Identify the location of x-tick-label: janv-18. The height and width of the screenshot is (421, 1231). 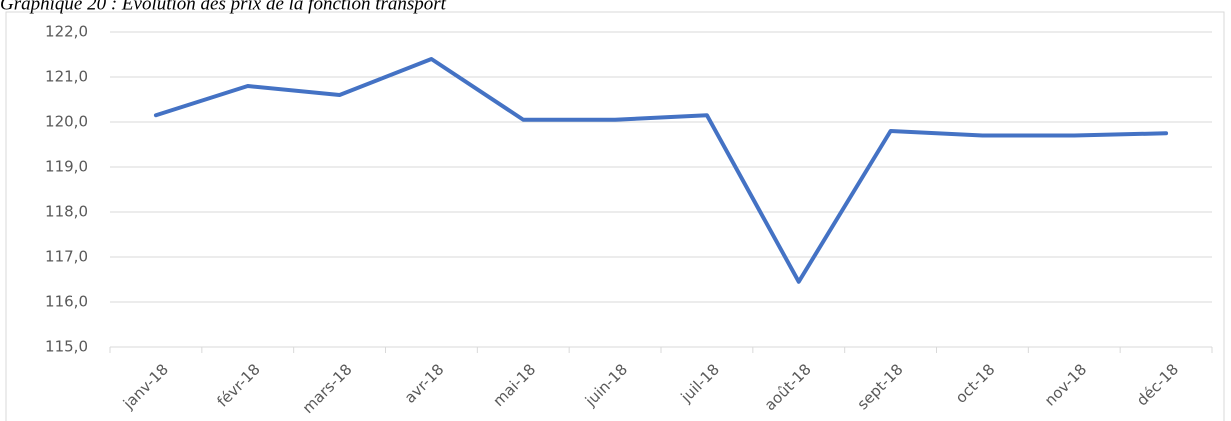
(145, 386).